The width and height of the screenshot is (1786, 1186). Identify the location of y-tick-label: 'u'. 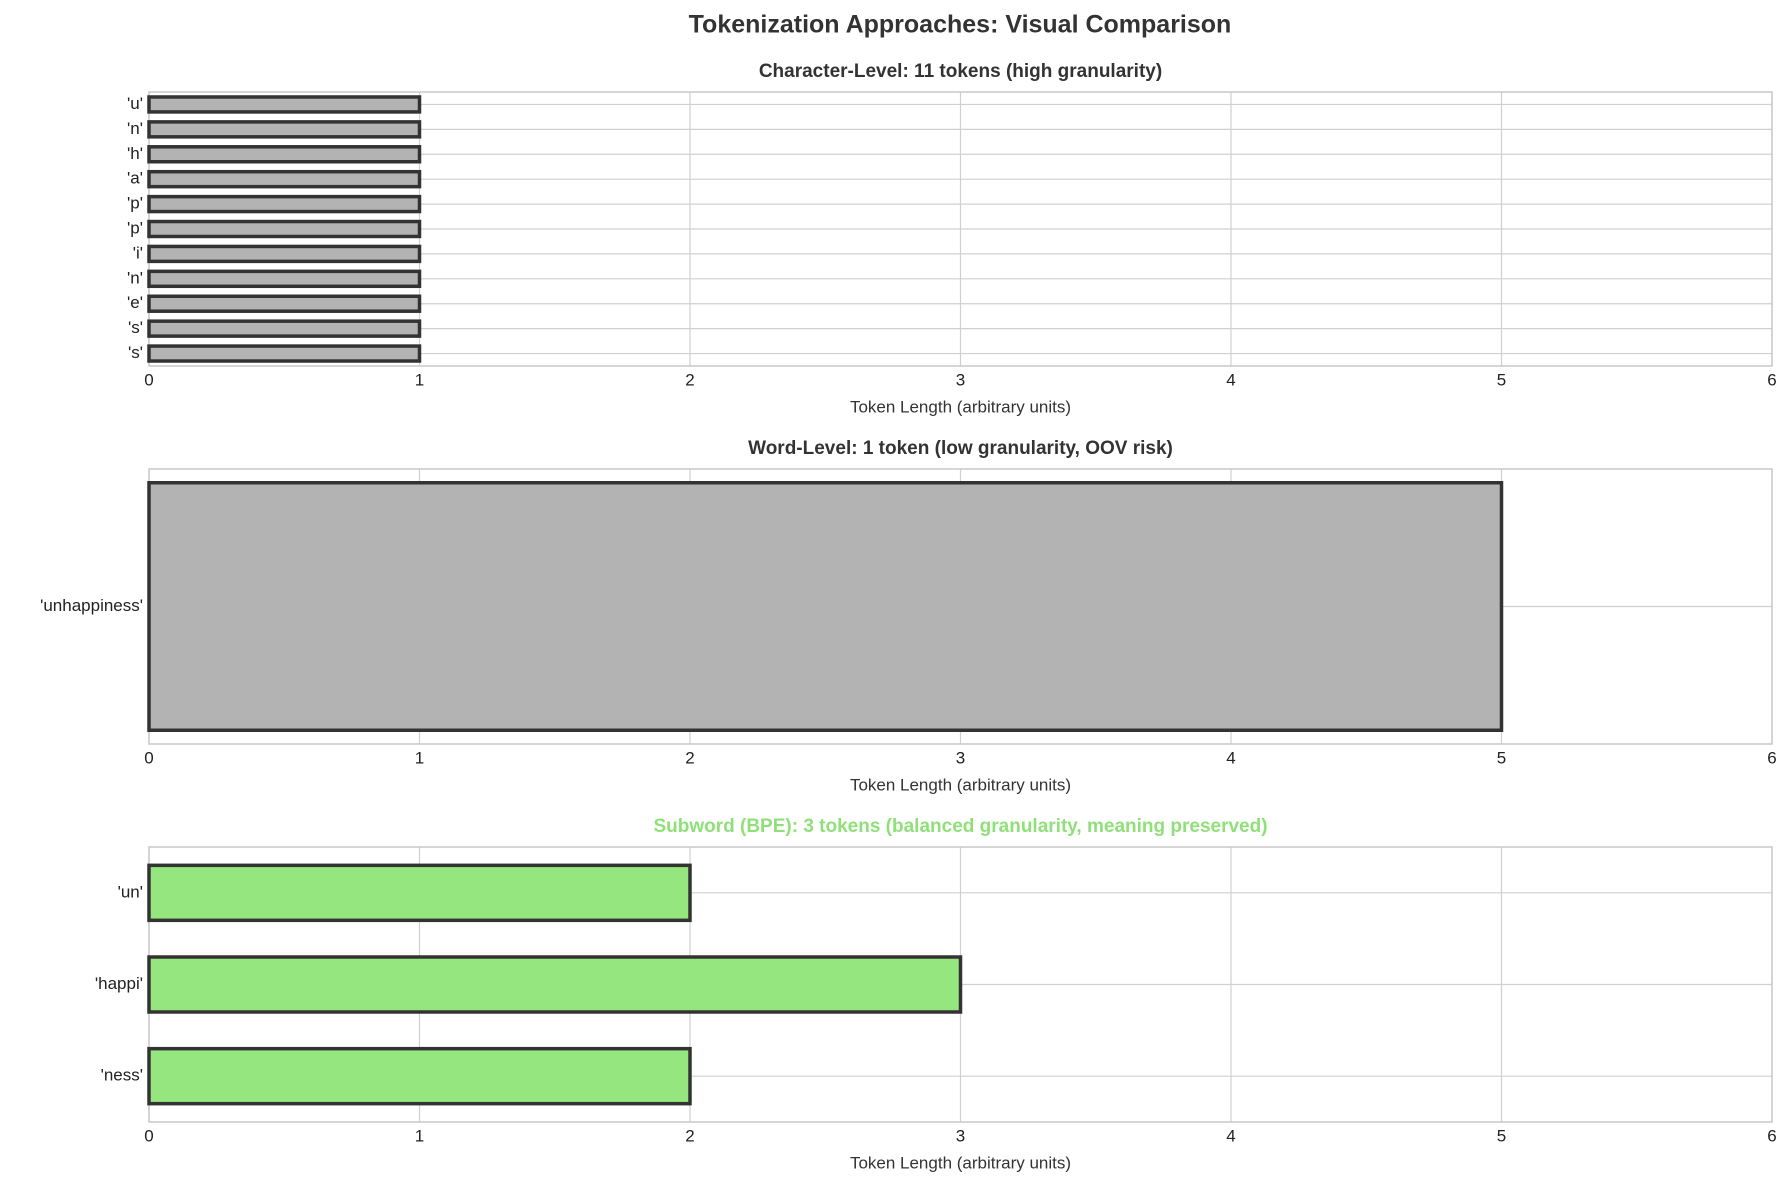
(135, 103).